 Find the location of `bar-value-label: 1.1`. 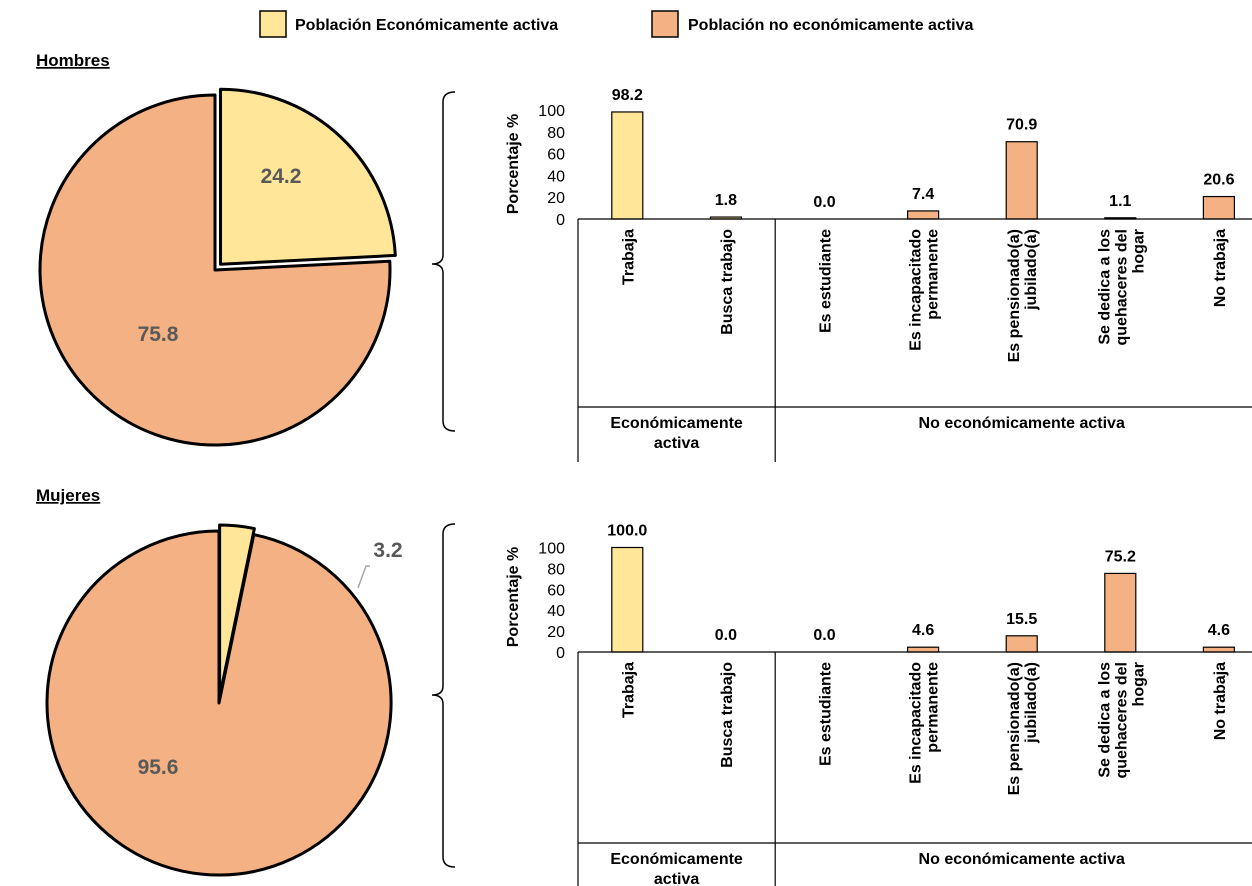

bar-value-label: 1.1 is located at coordinates (1120, 201).